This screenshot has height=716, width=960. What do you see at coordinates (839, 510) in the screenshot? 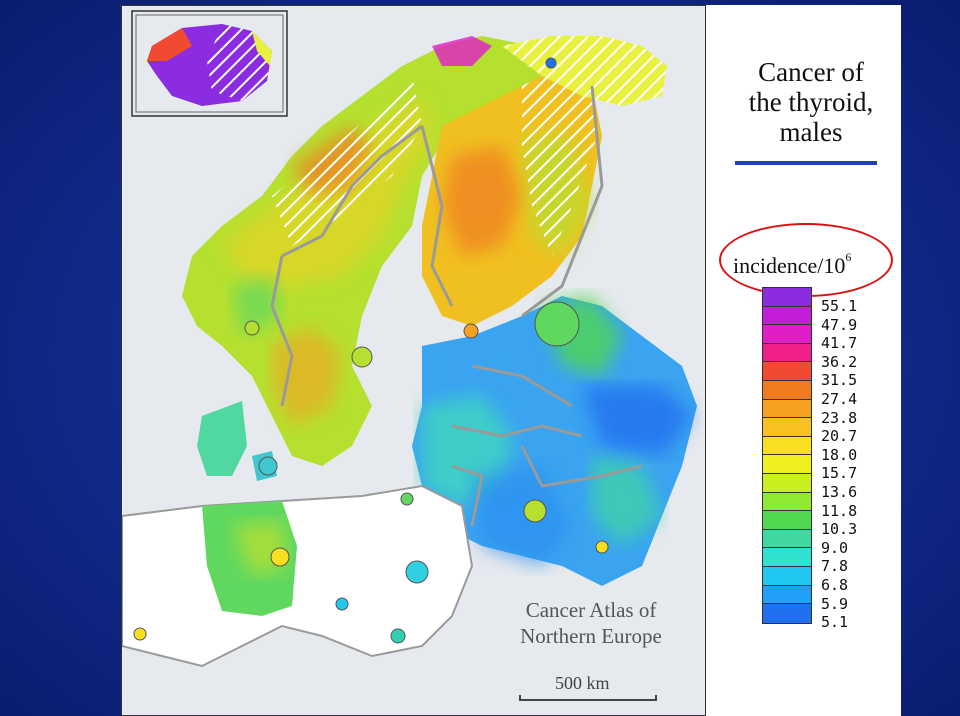
I see `legend-label: 11.8` at bounding box center [839, 510].